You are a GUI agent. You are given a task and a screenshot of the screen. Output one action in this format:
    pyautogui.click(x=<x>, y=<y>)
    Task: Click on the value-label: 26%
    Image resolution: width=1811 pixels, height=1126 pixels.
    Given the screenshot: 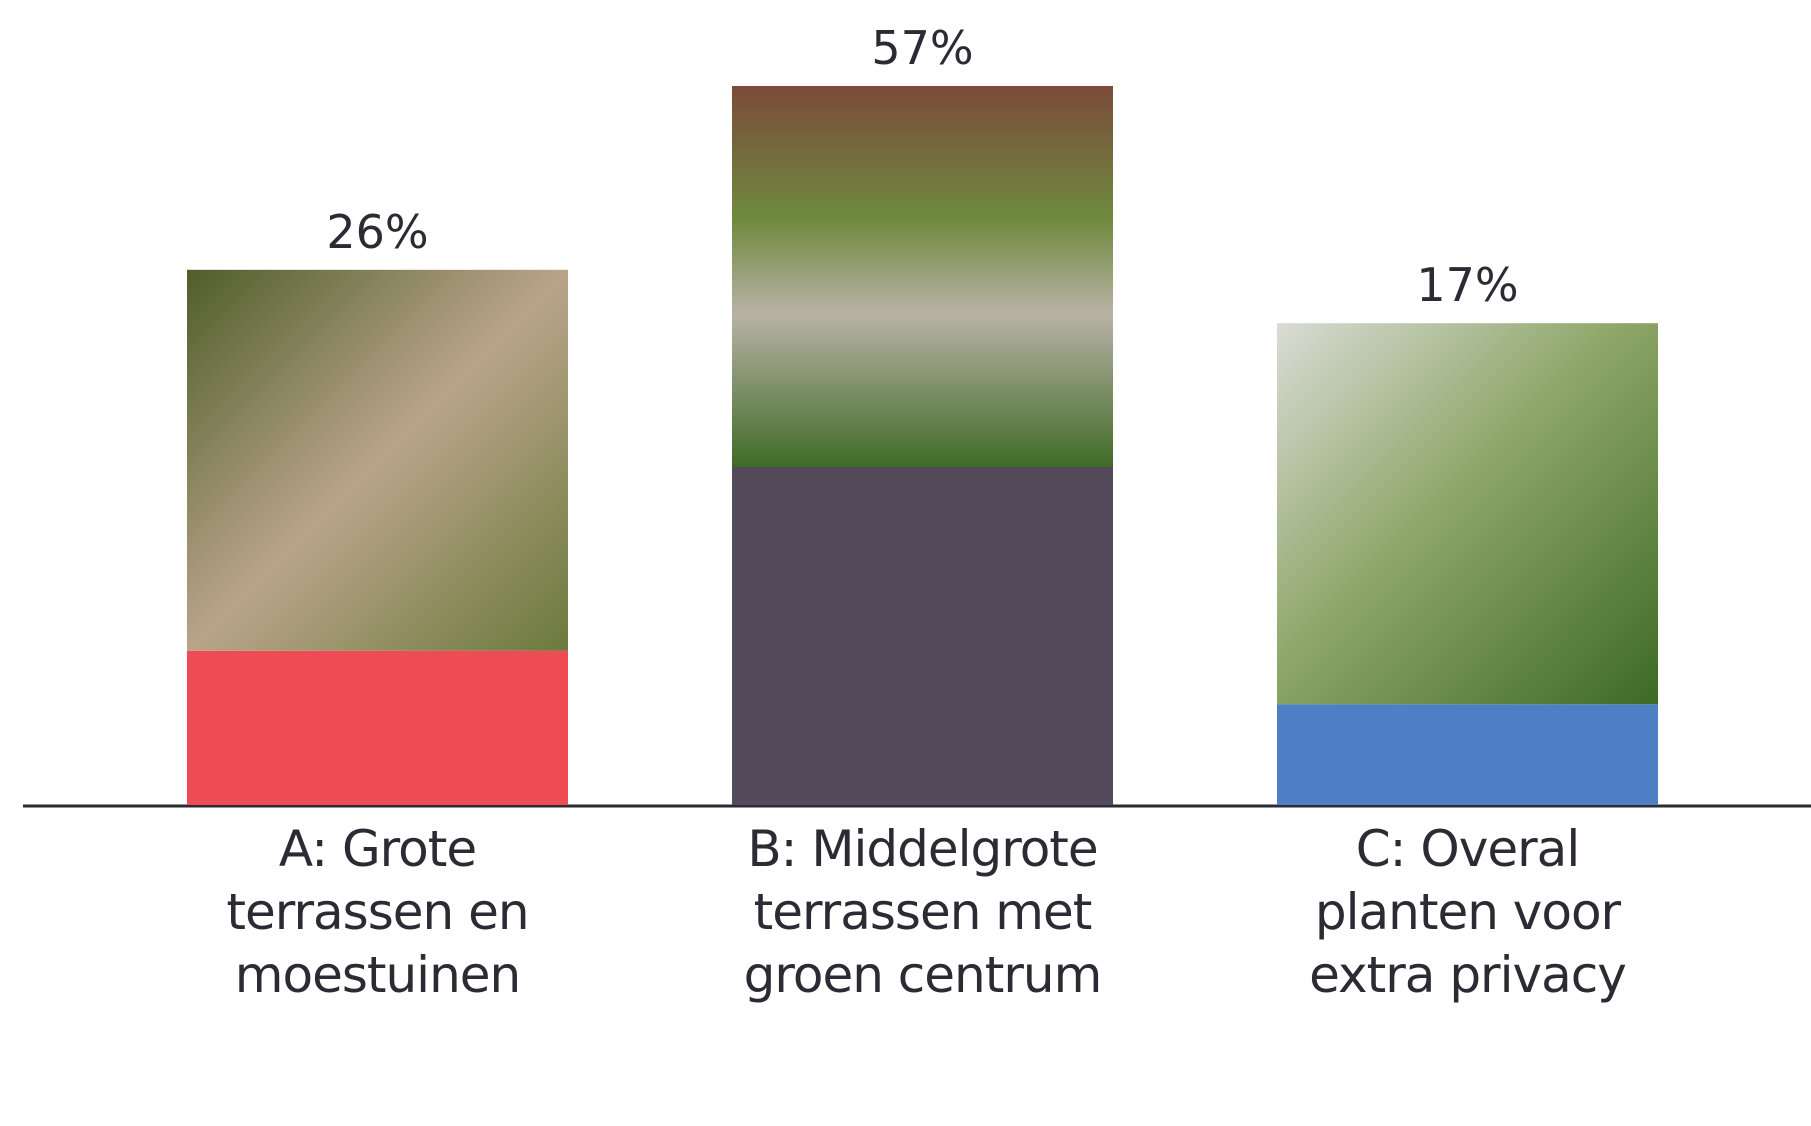 What is the action you would take?
    pyautogui.click(x=377, y=232)
    